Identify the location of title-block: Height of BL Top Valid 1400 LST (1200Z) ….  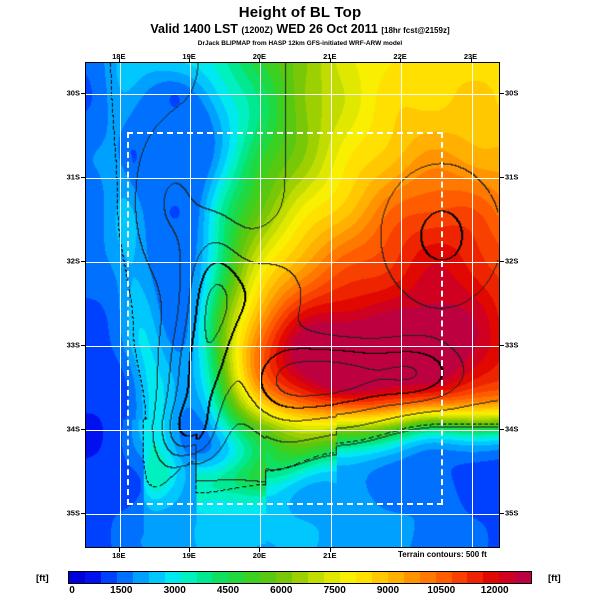
(300, 26).